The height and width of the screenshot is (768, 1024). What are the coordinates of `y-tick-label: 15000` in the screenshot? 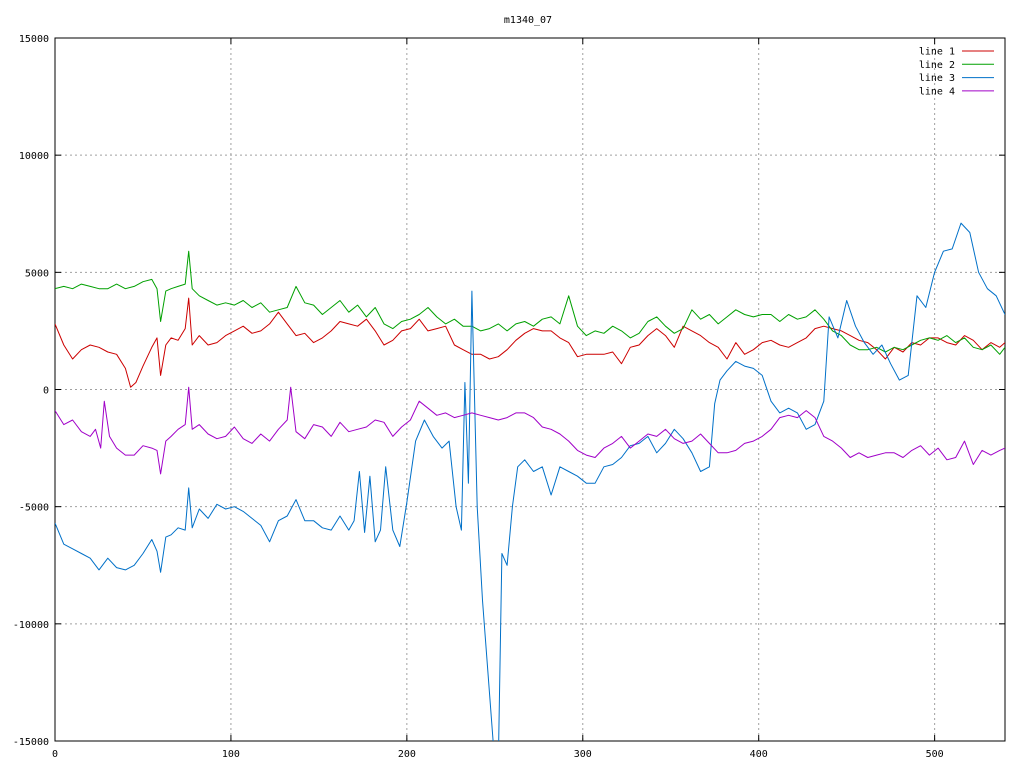 It's located at (34, 39).